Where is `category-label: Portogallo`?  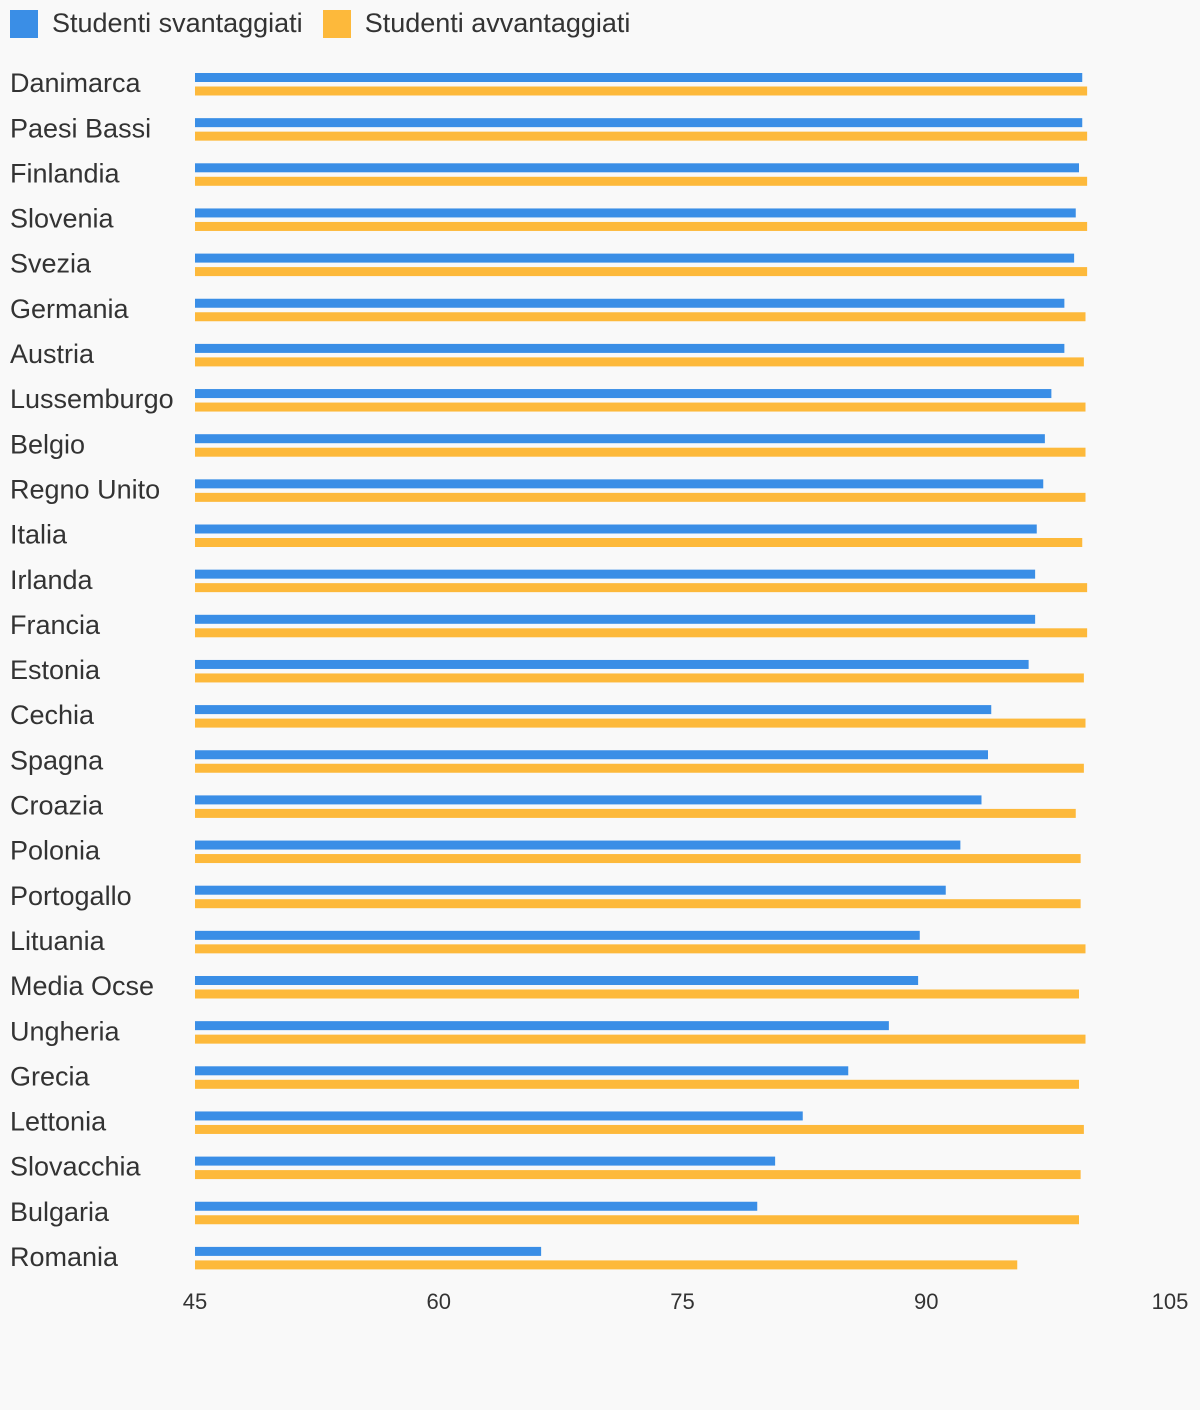
category-label: Portogallo is located at coordinates (71, 896).